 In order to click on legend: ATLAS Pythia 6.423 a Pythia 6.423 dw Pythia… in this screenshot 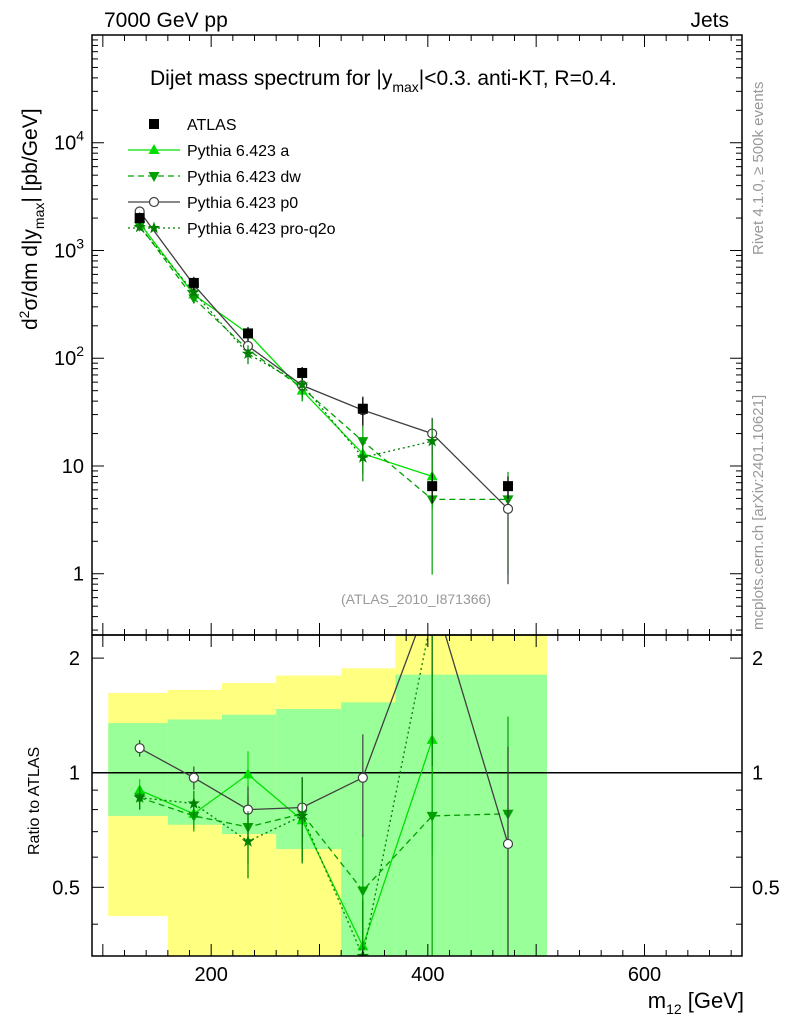, I will do `click(232, 177)`.